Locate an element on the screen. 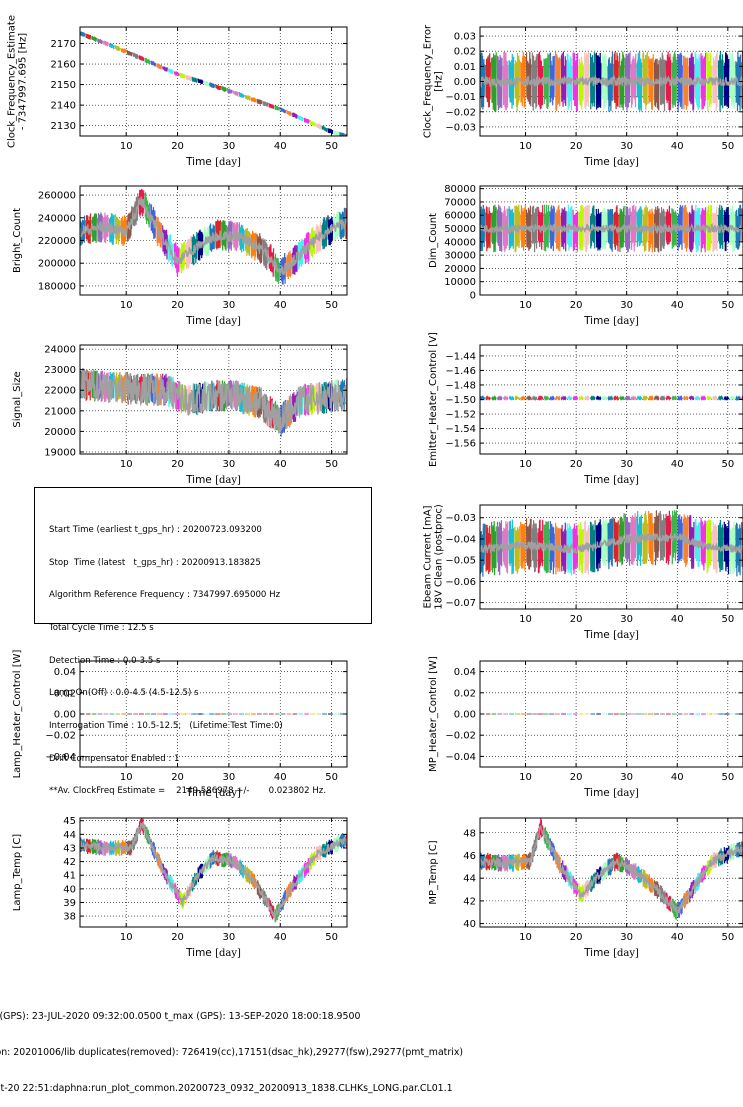  y-tick-label: 40000 is located at coordinates (460, 242).